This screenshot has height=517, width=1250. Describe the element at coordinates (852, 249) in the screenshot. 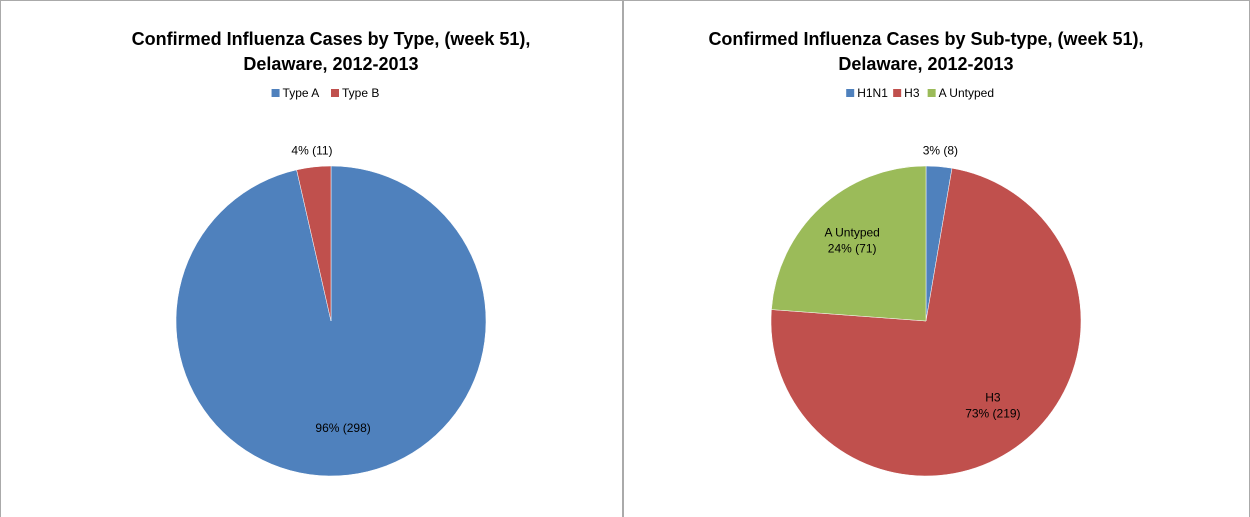

I see `data-label: 24% (71)` at that location.